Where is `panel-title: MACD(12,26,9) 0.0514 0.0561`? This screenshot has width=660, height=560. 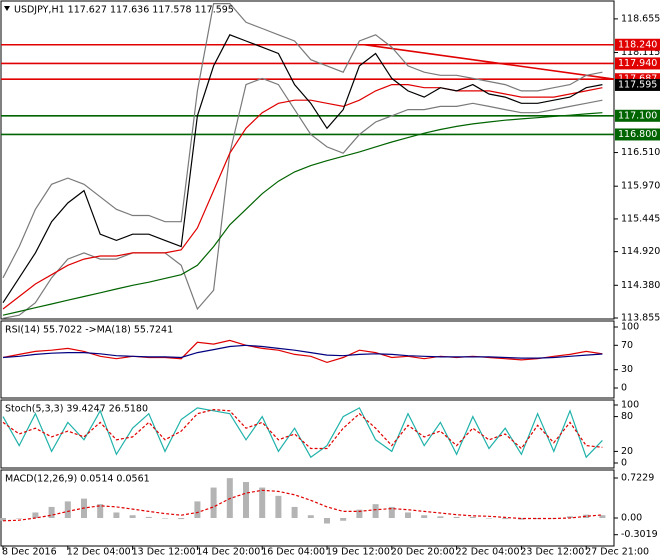 panel-title: MACD(12,26,9) 0.0514 0.0561 is located at coordinates (77, 479).